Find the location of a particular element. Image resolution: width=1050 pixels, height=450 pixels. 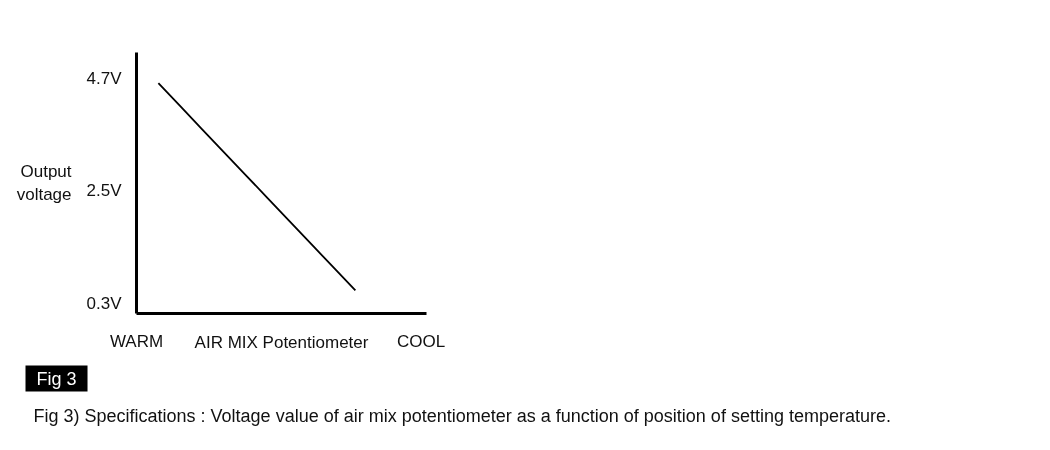

y-tick-label: 4.7V is located at coordinates (104, 78).